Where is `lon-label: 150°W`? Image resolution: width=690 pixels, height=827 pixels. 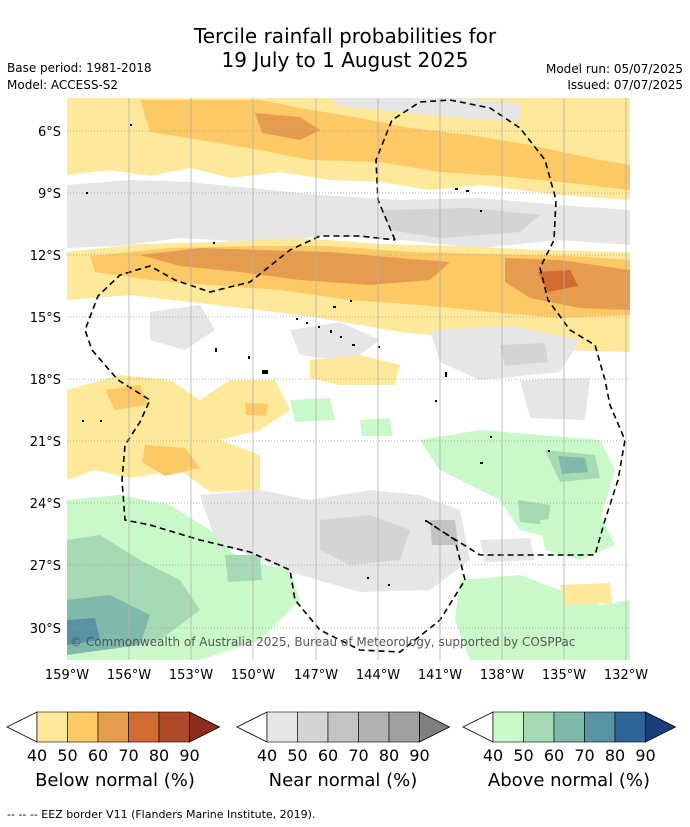
lon-label: 150°W is located at coordinates (253, 675).